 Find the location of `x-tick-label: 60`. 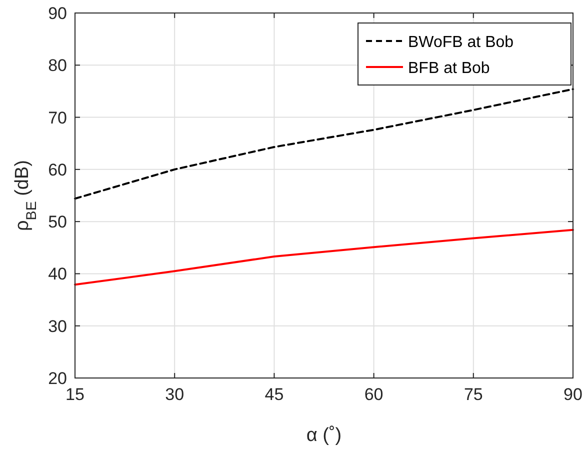

x-tick-label: 60 is located at coordinates (374, 394).